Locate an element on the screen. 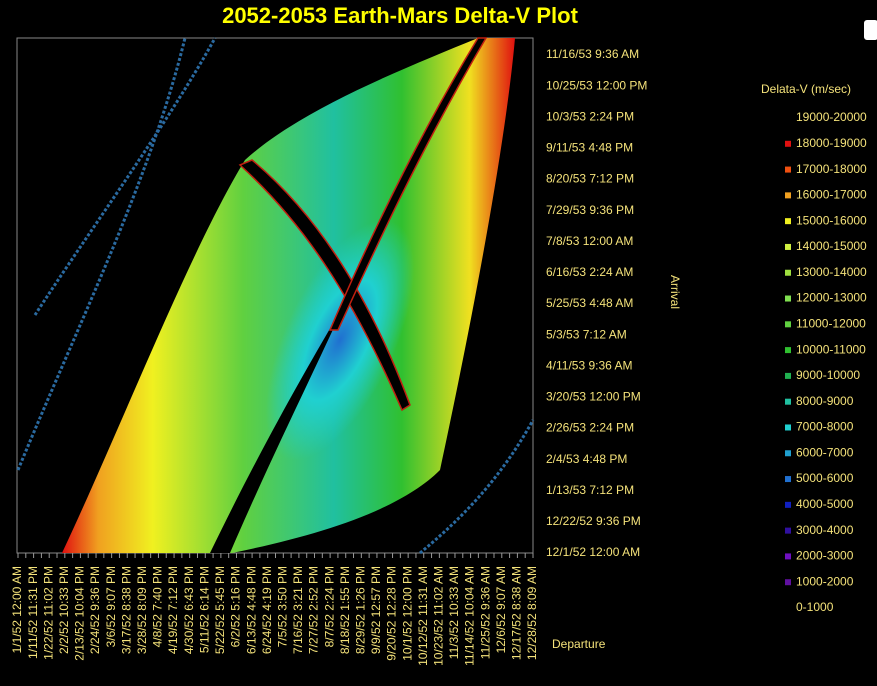 This screenshot has height=686, width=877. chart-title: 2052-2053 Earth-Mars Delta-V Plot is located at coordinates (400, 15).